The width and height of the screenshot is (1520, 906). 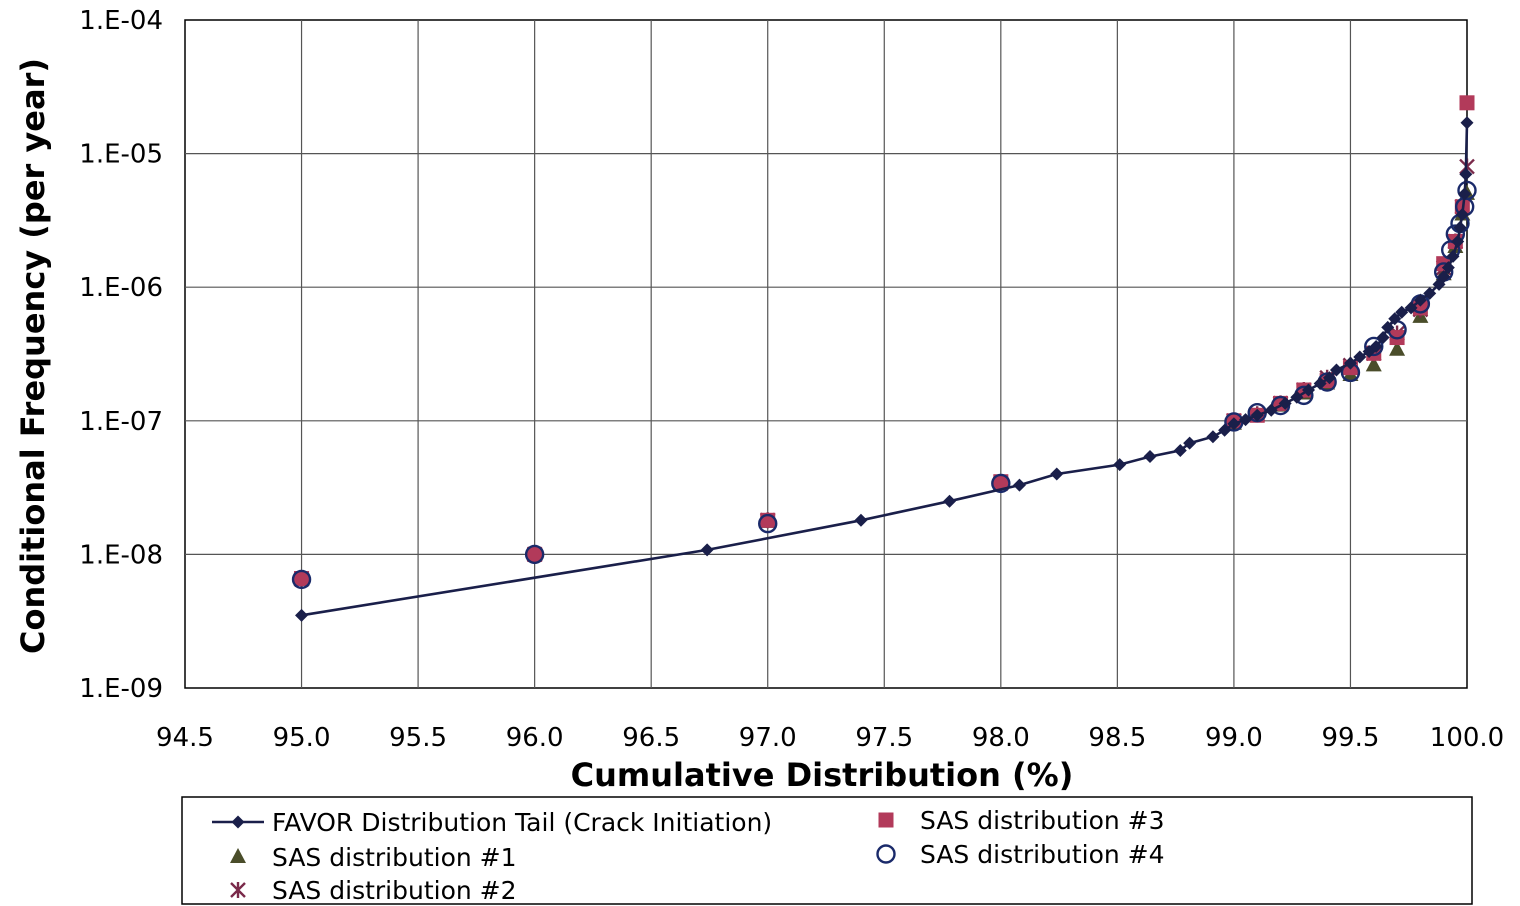 What do you see at coordinates (1117, 738) in the screenshot?
I see `x-tick-label: 98.5` at bounding box center [1117, 738].